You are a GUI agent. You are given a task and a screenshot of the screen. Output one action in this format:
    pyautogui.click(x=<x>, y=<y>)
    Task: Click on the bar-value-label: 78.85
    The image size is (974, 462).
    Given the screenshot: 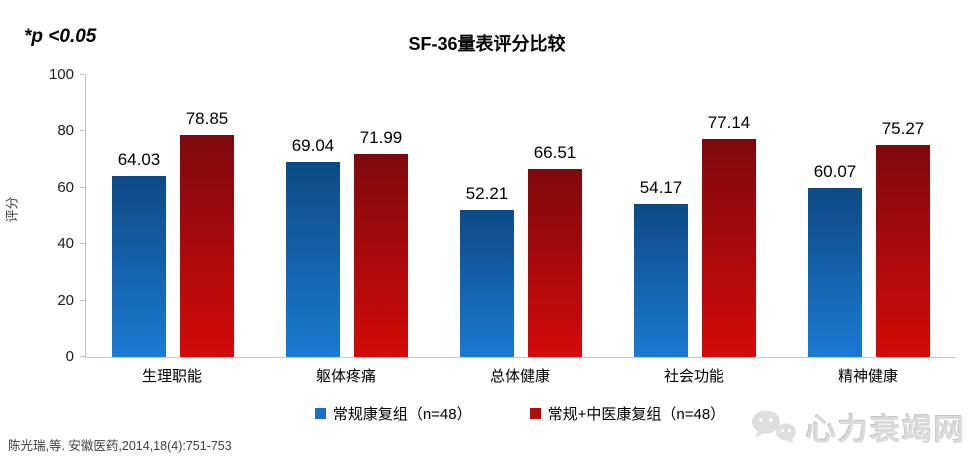 What is the action you would take?
    pyautogui.click(x=207, y=118)
    